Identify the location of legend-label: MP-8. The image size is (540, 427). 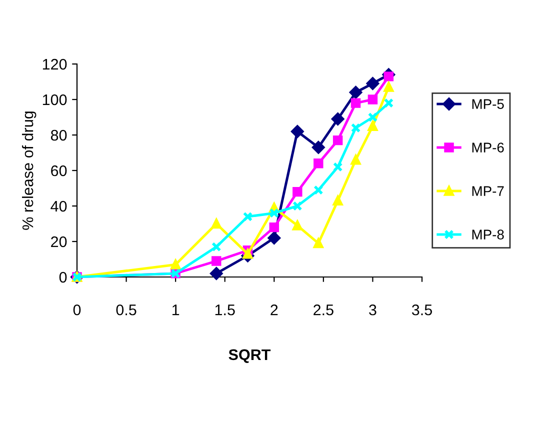
(488, 235).